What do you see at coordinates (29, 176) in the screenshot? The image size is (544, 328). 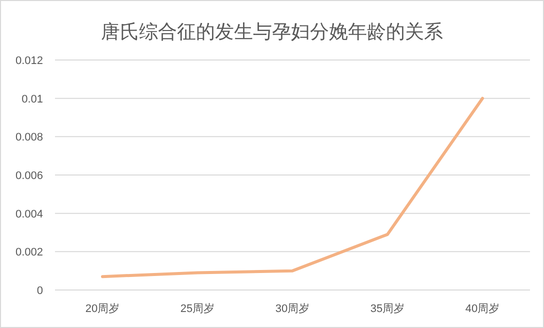 I see `y-tick-label: 0.006` at bounding box center [29, 176].